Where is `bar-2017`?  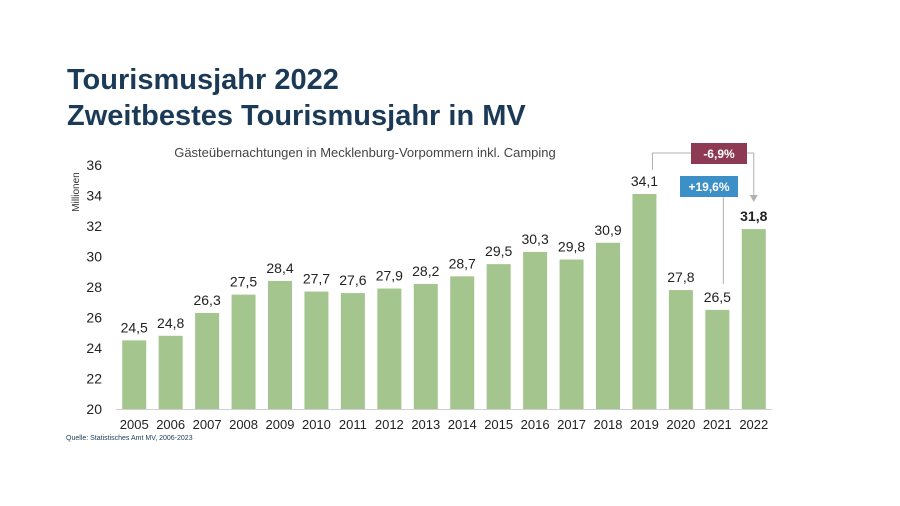 bar-2017 is located at coordinates (571, 334).